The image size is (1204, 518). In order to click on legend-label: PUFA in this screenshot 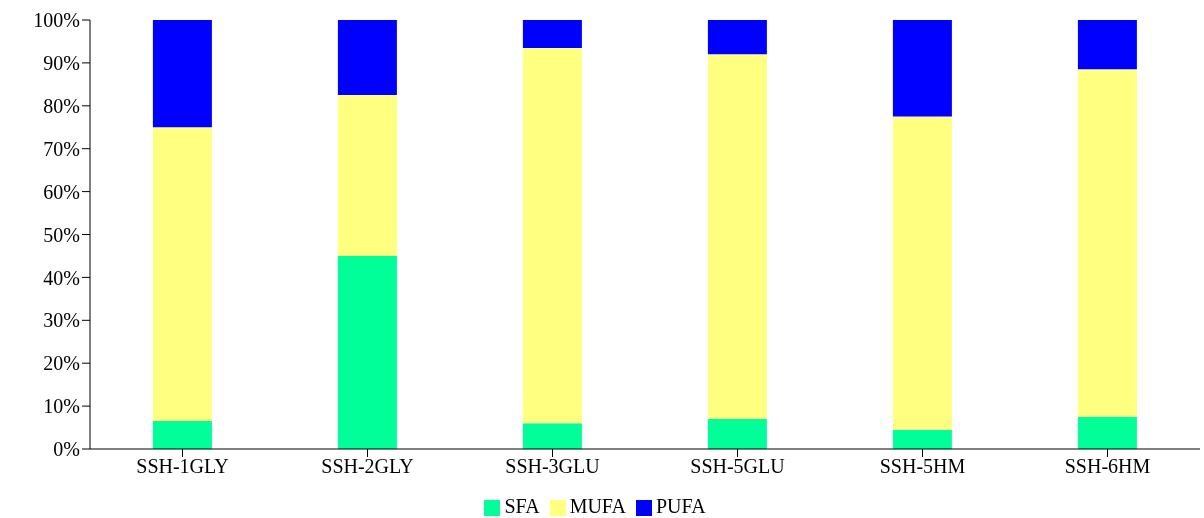, I will do `click(680, 506)`.